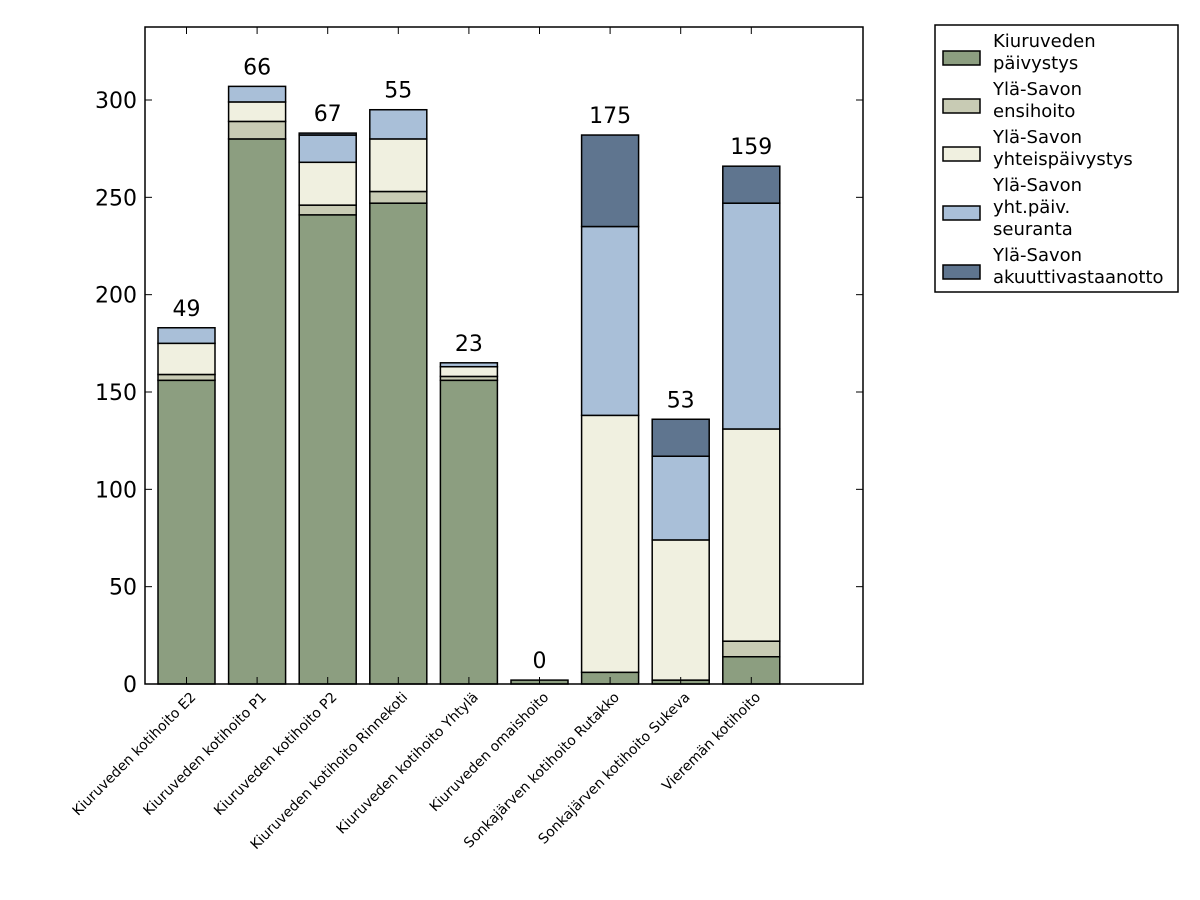 The image size is (1200, 900). Describe the element at coordinates (751, 147) in the screenshot. I see `bar-label: 159` at that location.